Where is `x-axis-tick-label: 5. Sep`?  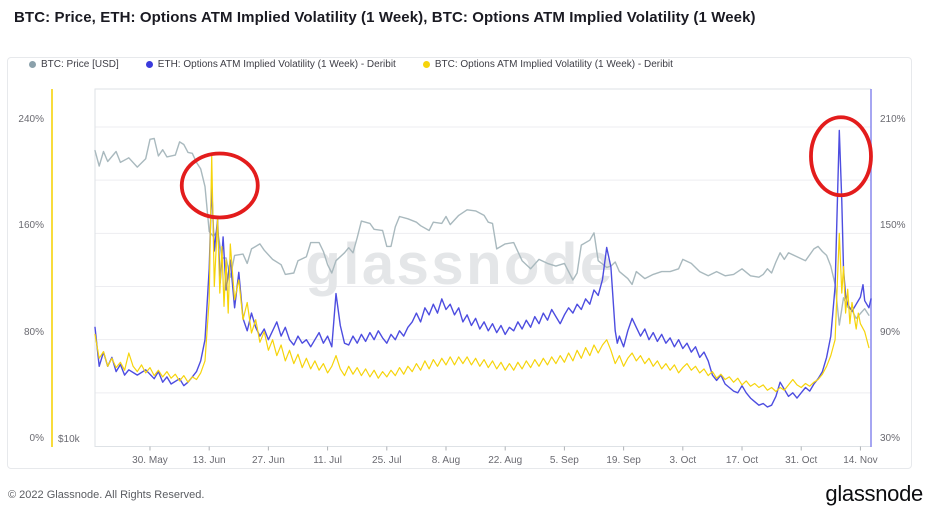 x-axis-tick-label: 5. Sep is located at coordinates (564, 460).